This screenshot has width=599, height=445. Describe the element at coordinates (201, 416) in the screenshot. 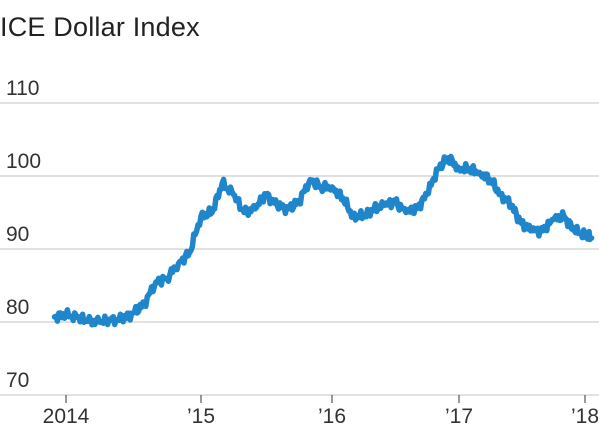

I see `x-tick-label: ’15` at that location.